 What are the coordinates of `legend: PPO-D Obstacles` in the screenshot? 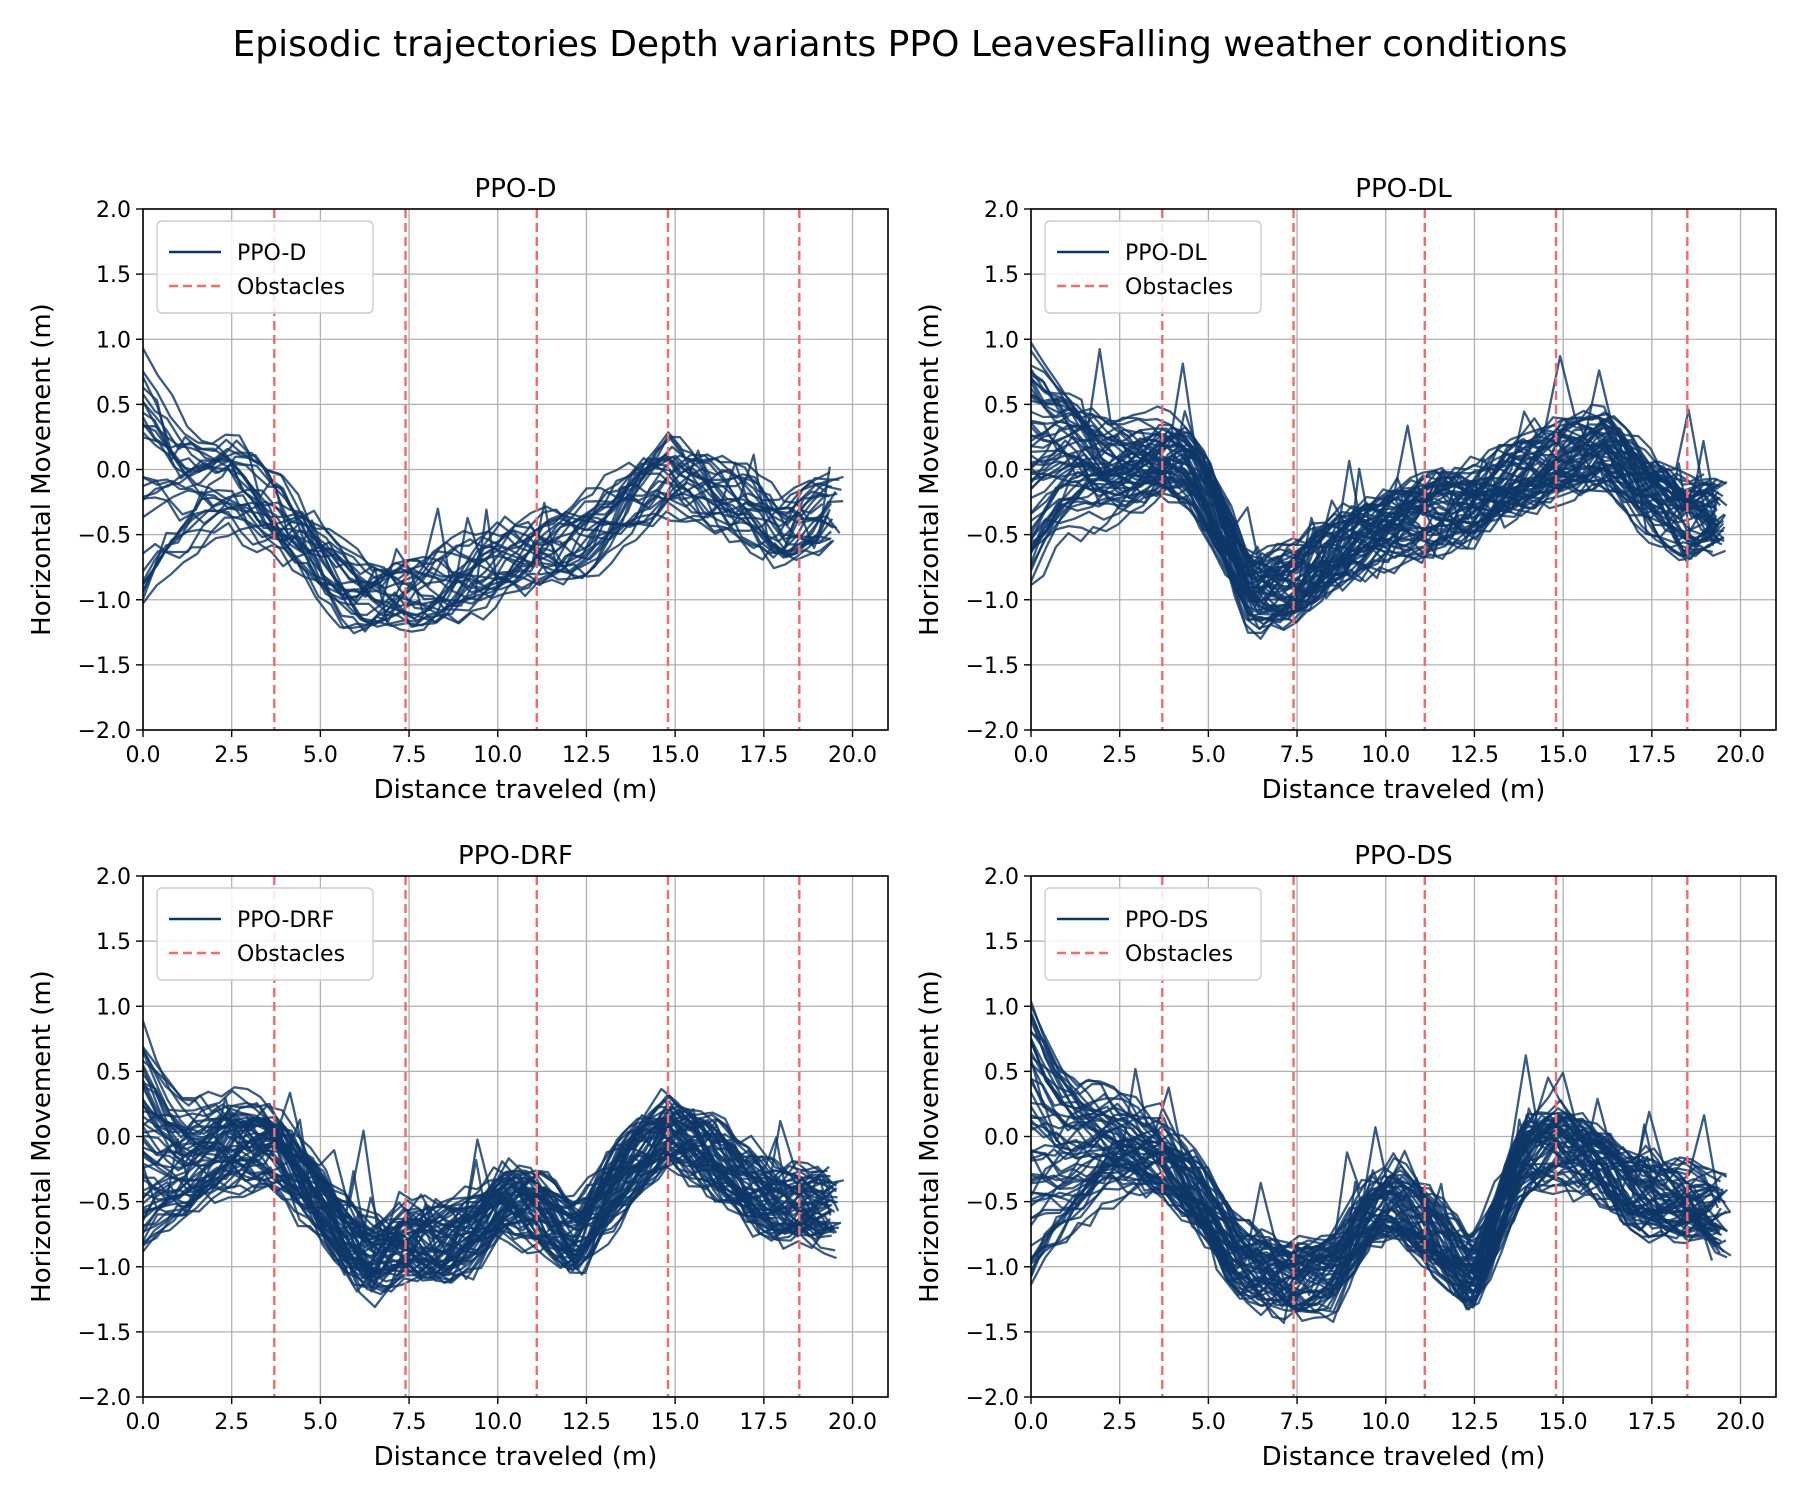 It's located at (265, 267).